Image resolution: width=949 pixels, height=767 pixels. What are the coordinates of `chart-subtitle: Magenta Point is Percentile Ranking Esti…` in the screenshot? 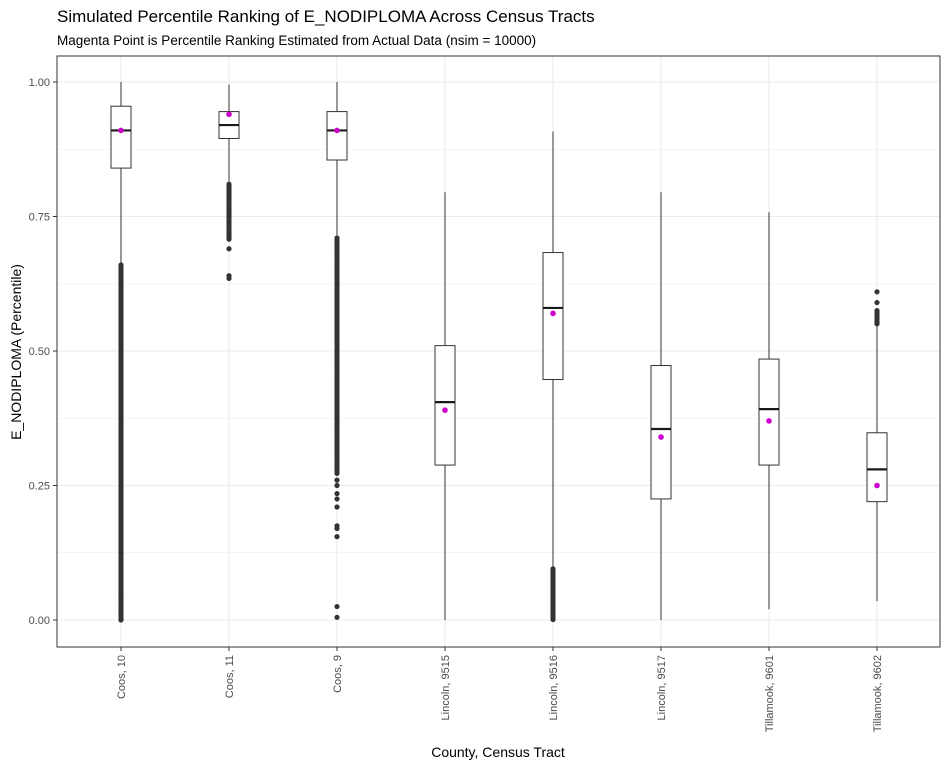 It's located at (296, 40).